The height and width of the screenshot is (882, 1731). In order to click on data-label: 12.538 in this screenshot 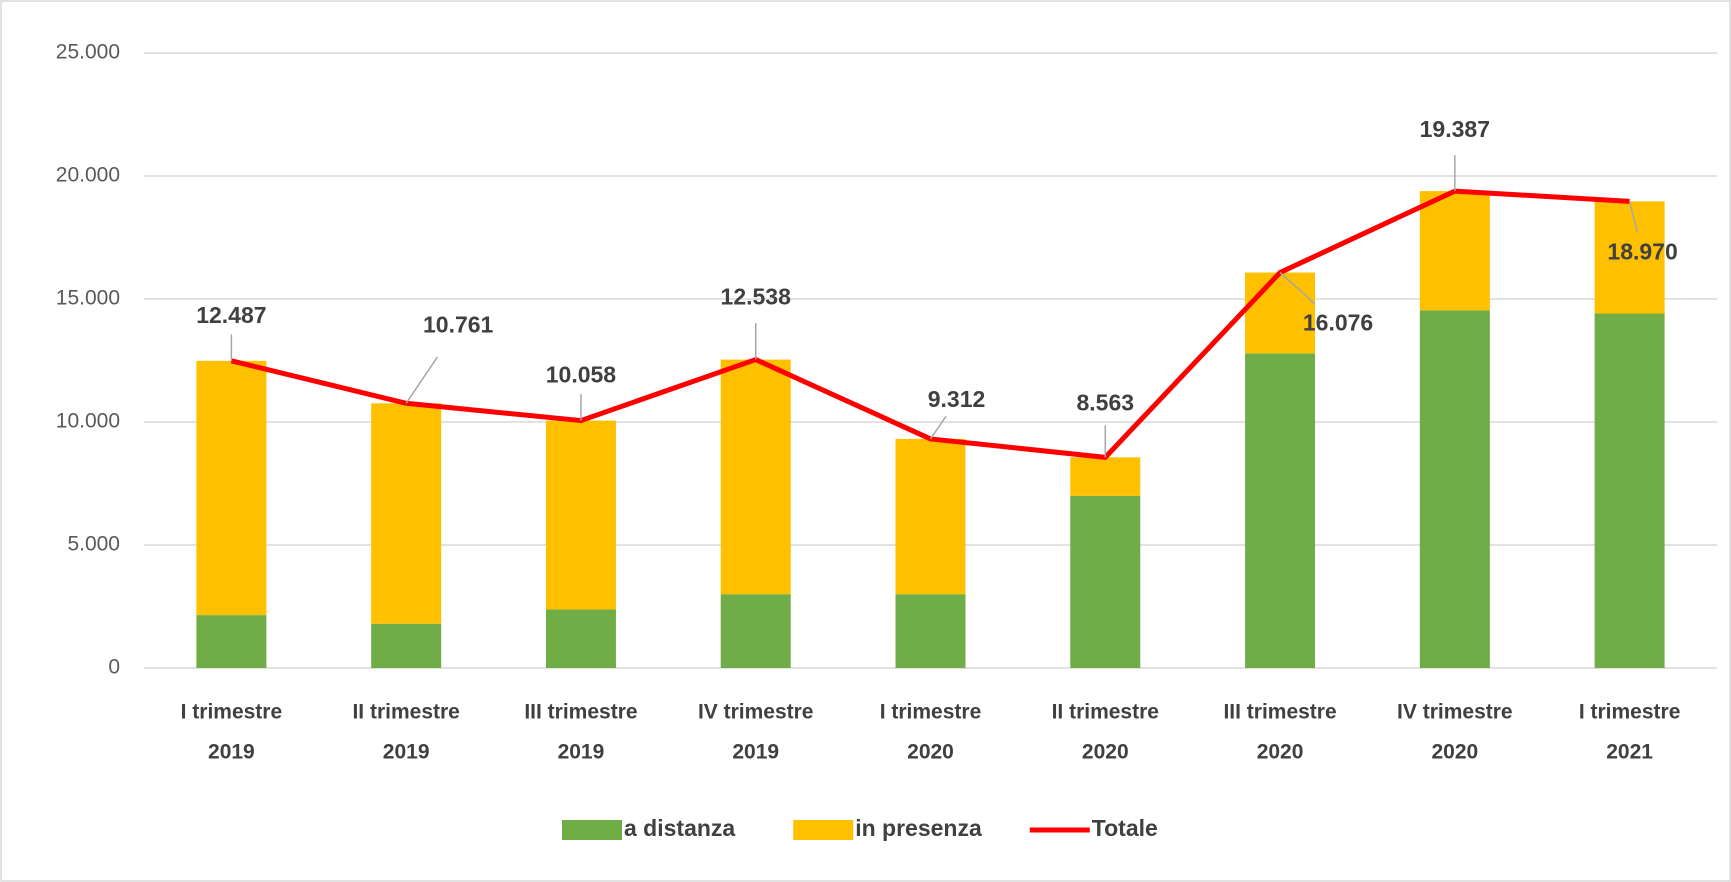, I will do `click(756, 297)`.